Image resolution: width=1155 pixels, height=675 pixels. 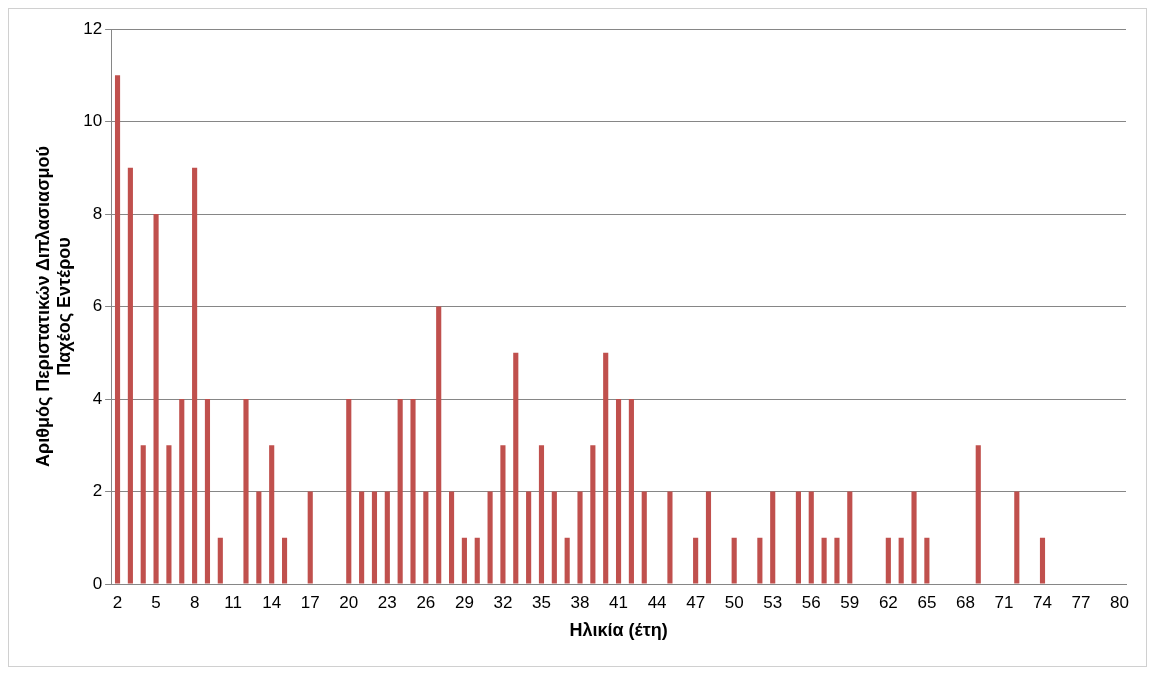 I want to click on y-tick-label: 6, so click(x=97, y=306).